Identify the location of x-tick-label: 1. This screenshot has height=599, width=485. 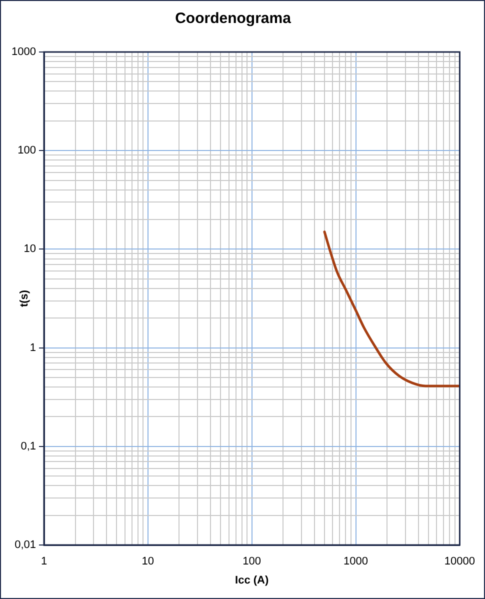
(44, 562).